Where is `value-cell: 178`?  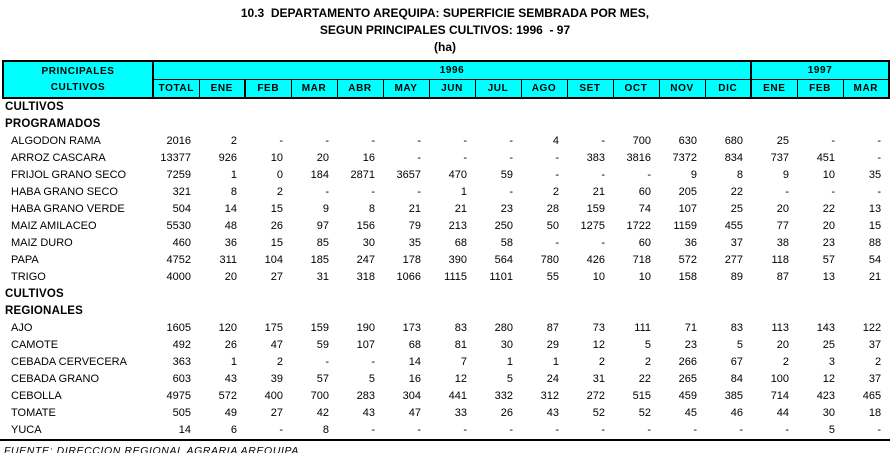
value-cell: 178 is located at coordinates (411, 260).